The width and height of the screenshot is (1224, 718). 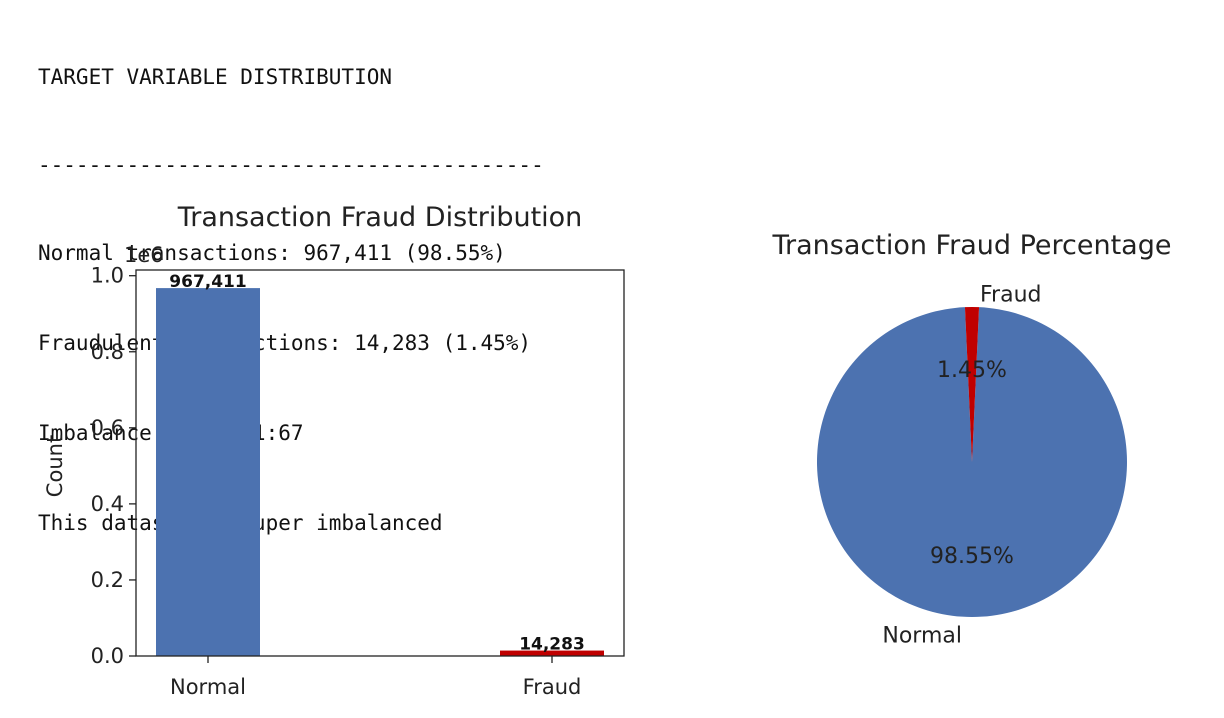 I want to click on y-tick-label: 0.4, so click(x=107, y=504).